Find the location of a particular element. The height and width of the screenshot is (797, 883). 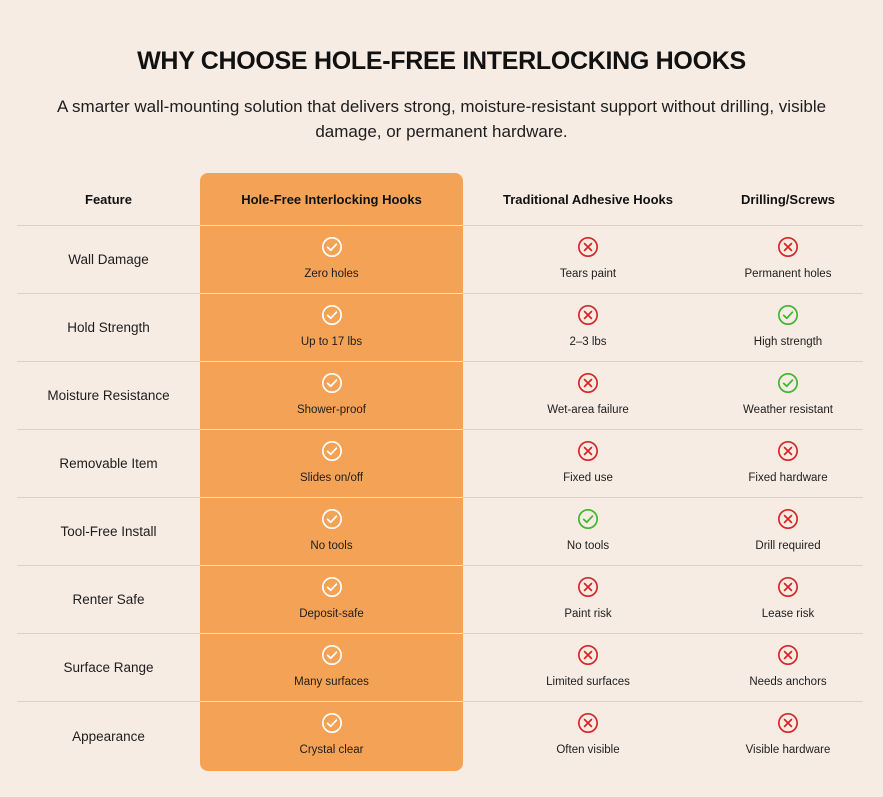

header-feature: Feature is located at coordinates (108, 199).